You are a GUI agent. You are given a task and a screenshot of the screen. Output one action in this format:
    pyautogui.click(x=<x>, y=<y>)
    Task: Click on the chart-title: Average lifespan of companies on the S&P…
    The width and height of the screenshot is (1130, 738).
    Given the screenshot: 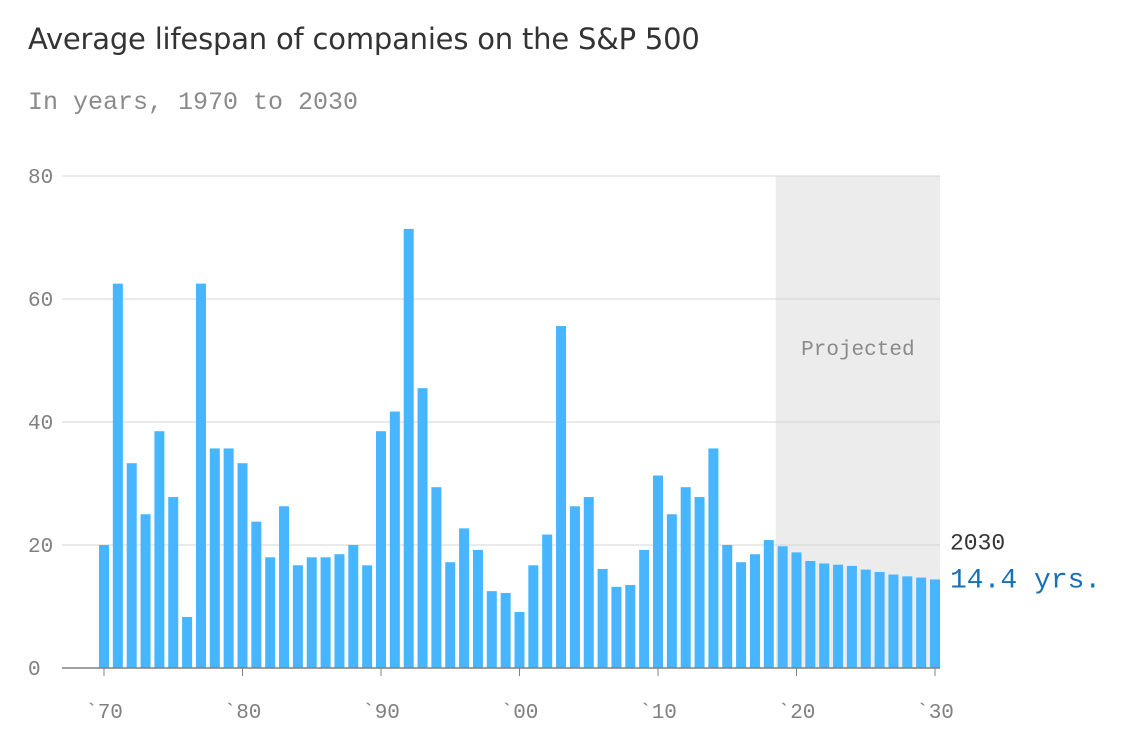 What is the action you would take?
    pyautogui.click(x=364, y=39)
    